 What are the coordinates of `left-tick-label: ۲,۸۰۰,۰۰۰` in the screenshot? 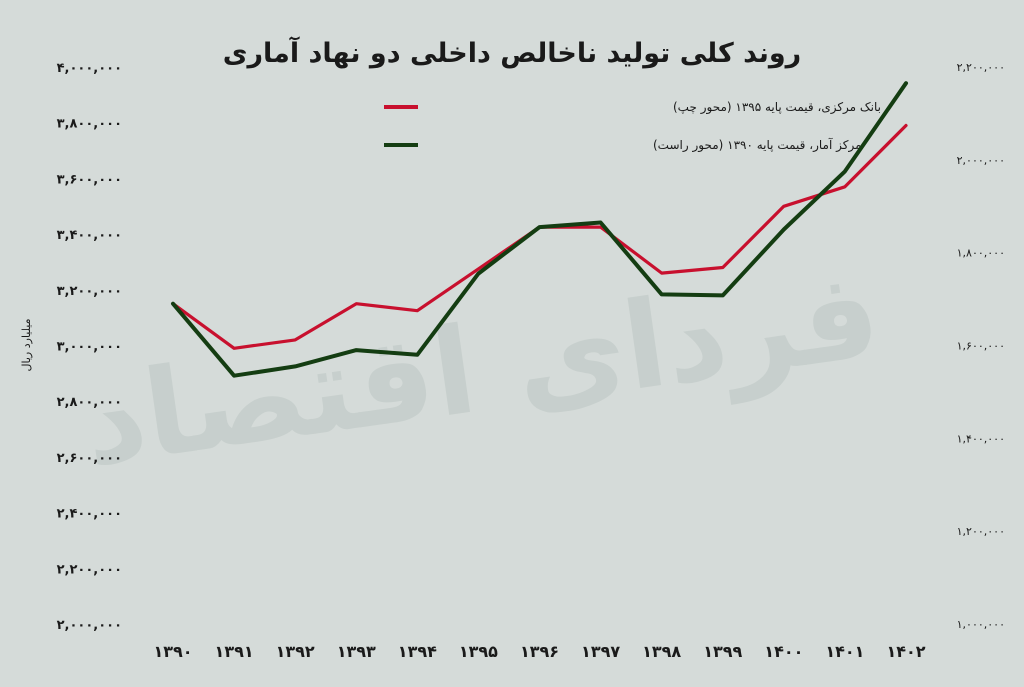 It's located at (89, 402).